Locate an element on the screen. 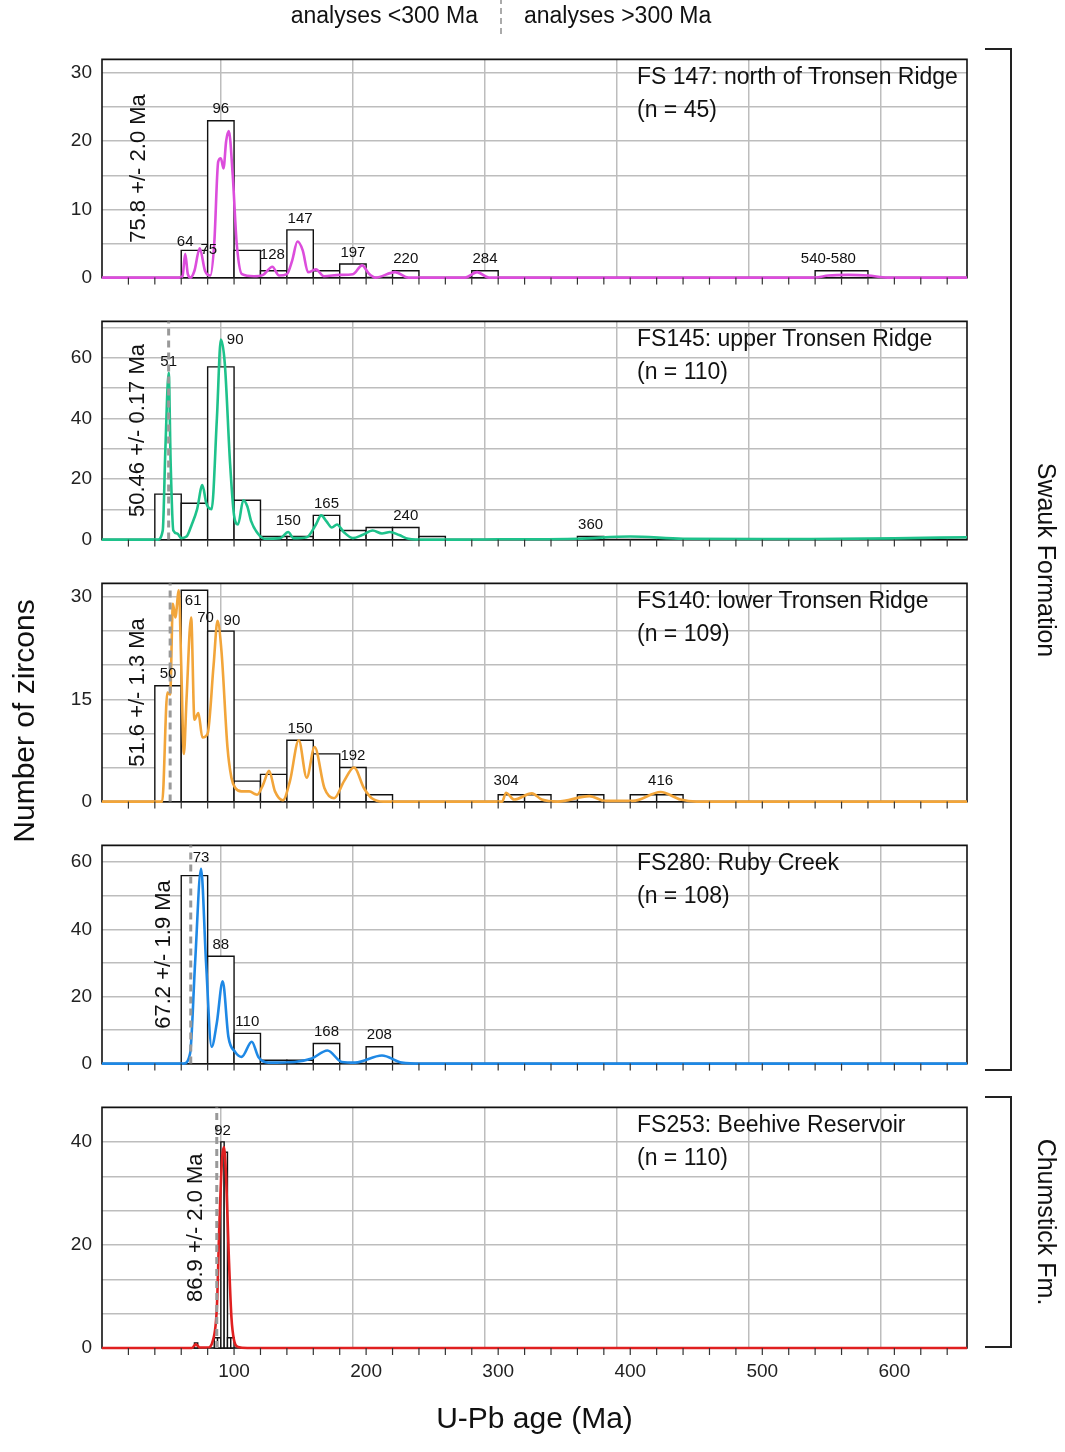 The height and width of the screenshot is (1452, 1065). annotation: 240 is located at coordinates (406, 515).